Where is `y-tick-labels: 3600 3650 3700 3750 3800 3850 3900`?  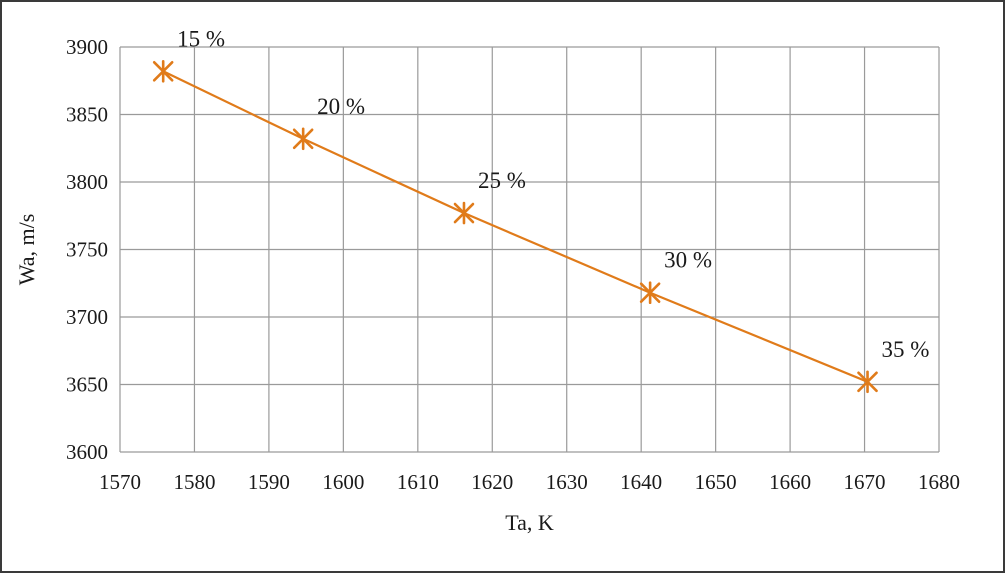
y-tick-labels: 3600 3650 3700 3750 3800 3850 3900 is located at coordinates (87, 249).